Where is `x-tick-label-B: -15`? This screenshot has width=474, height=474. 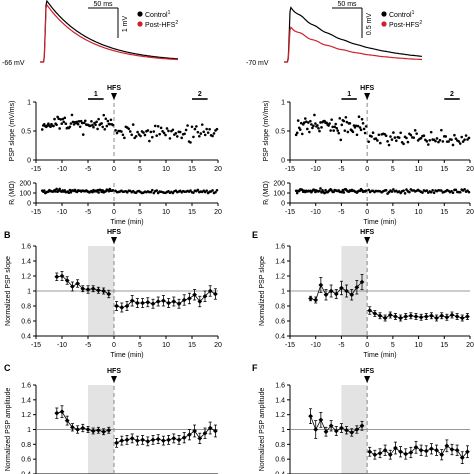
x-tick-label-B: -15 is located at coordinates (36, 345).